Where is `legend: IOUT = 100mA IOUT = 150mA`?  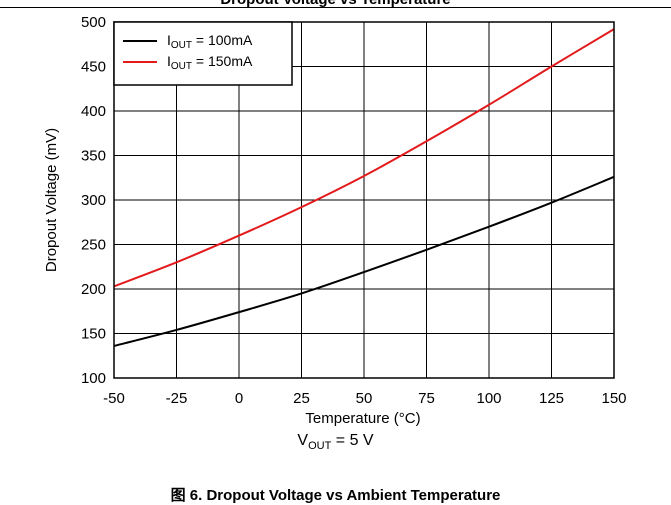 legend: IOUT = 100mA IOUT = 150mA is located at coordinates (203, 53).